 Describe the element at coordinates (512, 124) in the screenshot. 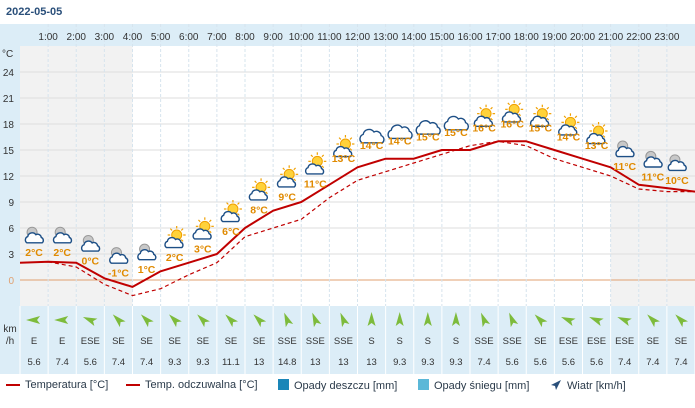

I see `temperature-label: 16°C` at that location.